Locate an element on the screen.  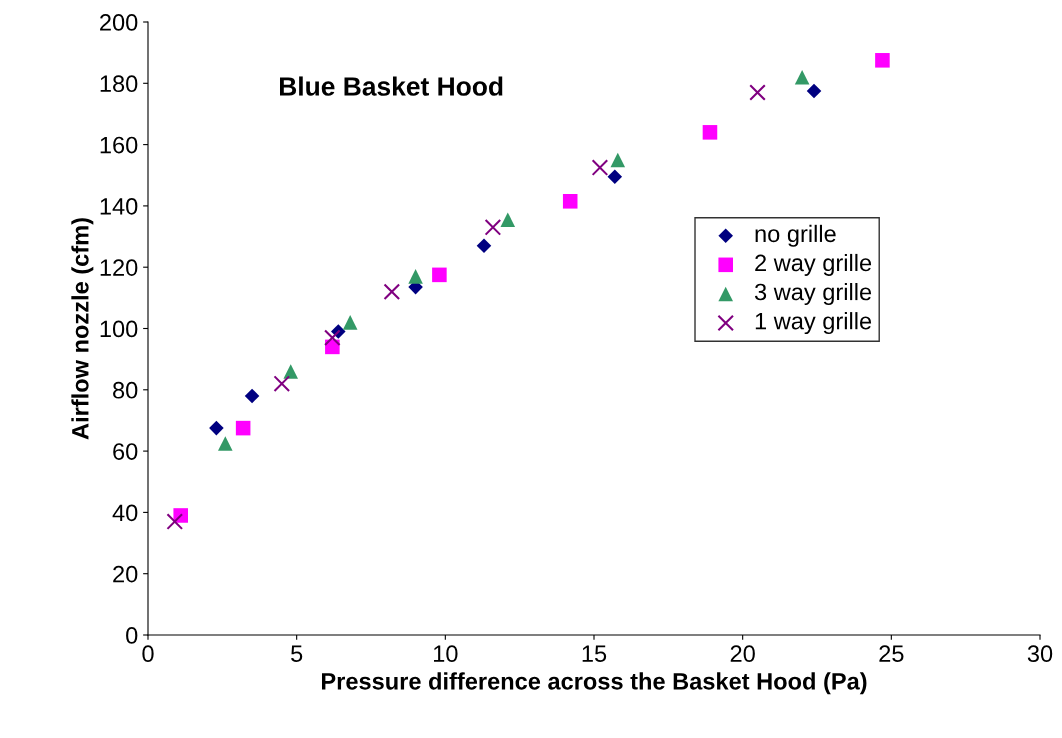
text: Blue Basket Hood is located at coordinates (391, 86).